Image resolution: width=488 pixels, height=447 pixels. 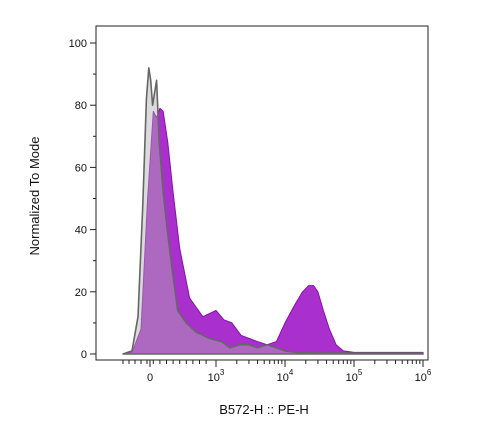 What do you see at coordinates (84, 355) in the screenshot?
I see `y-tick-label: 0` at bounding box center [84, 355].